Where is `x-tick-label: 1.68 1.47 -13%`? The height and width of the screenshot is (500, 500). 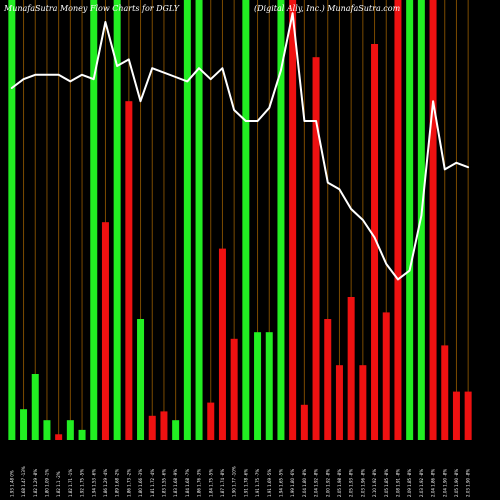 x-tick-label: 1.68 1.47 -13% is located at coordinates (23, 481).